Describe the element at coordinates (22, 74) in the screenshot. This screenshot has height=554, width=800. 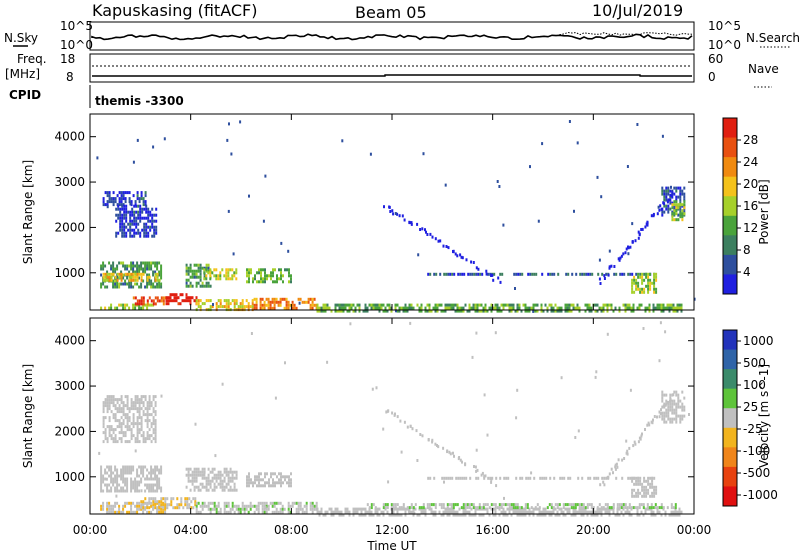
I see `freq-label-line2: [MHz]` at that location.